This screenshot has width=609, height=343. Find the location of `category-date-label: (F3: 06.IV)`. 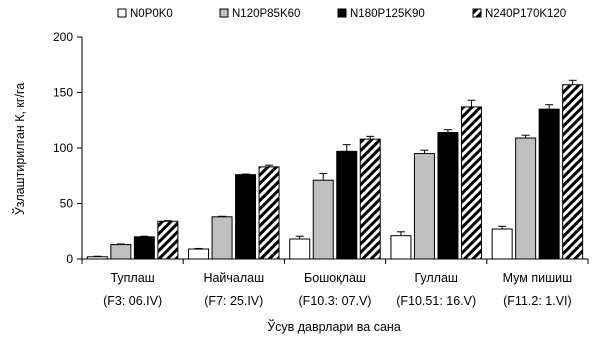

category-date-label: (F3: 06.IV) is located at coordinates (132, 301).